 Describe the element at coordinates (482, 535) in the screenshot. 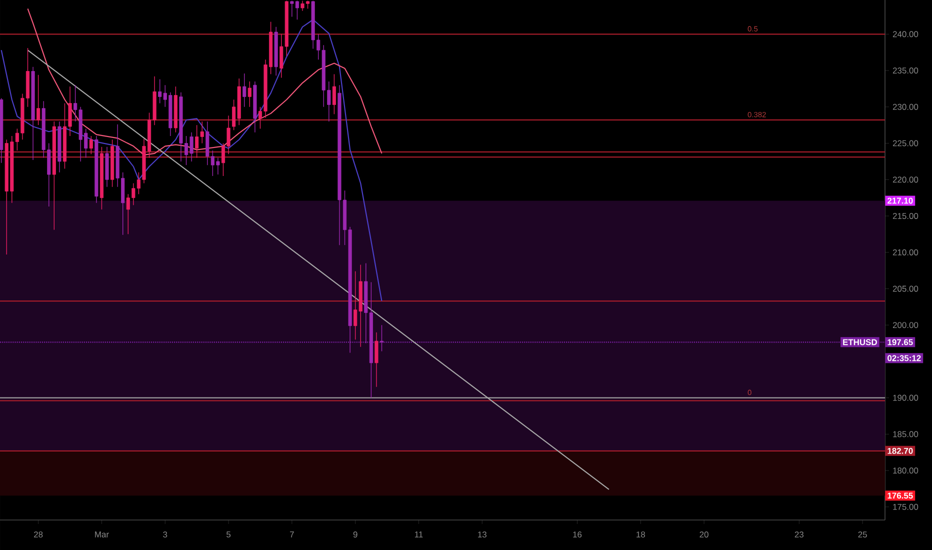

I see `x-tick-label: 13` at that location.